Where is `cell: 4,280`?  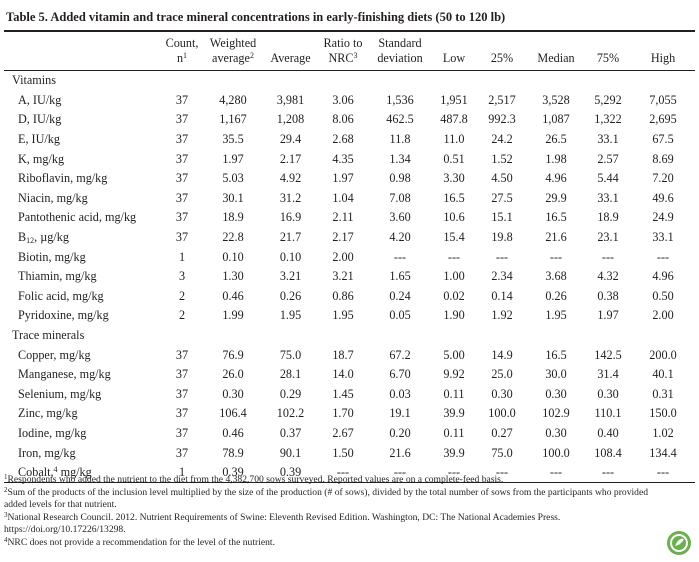 cell: 4,280 is located at coordinates (233, 99).